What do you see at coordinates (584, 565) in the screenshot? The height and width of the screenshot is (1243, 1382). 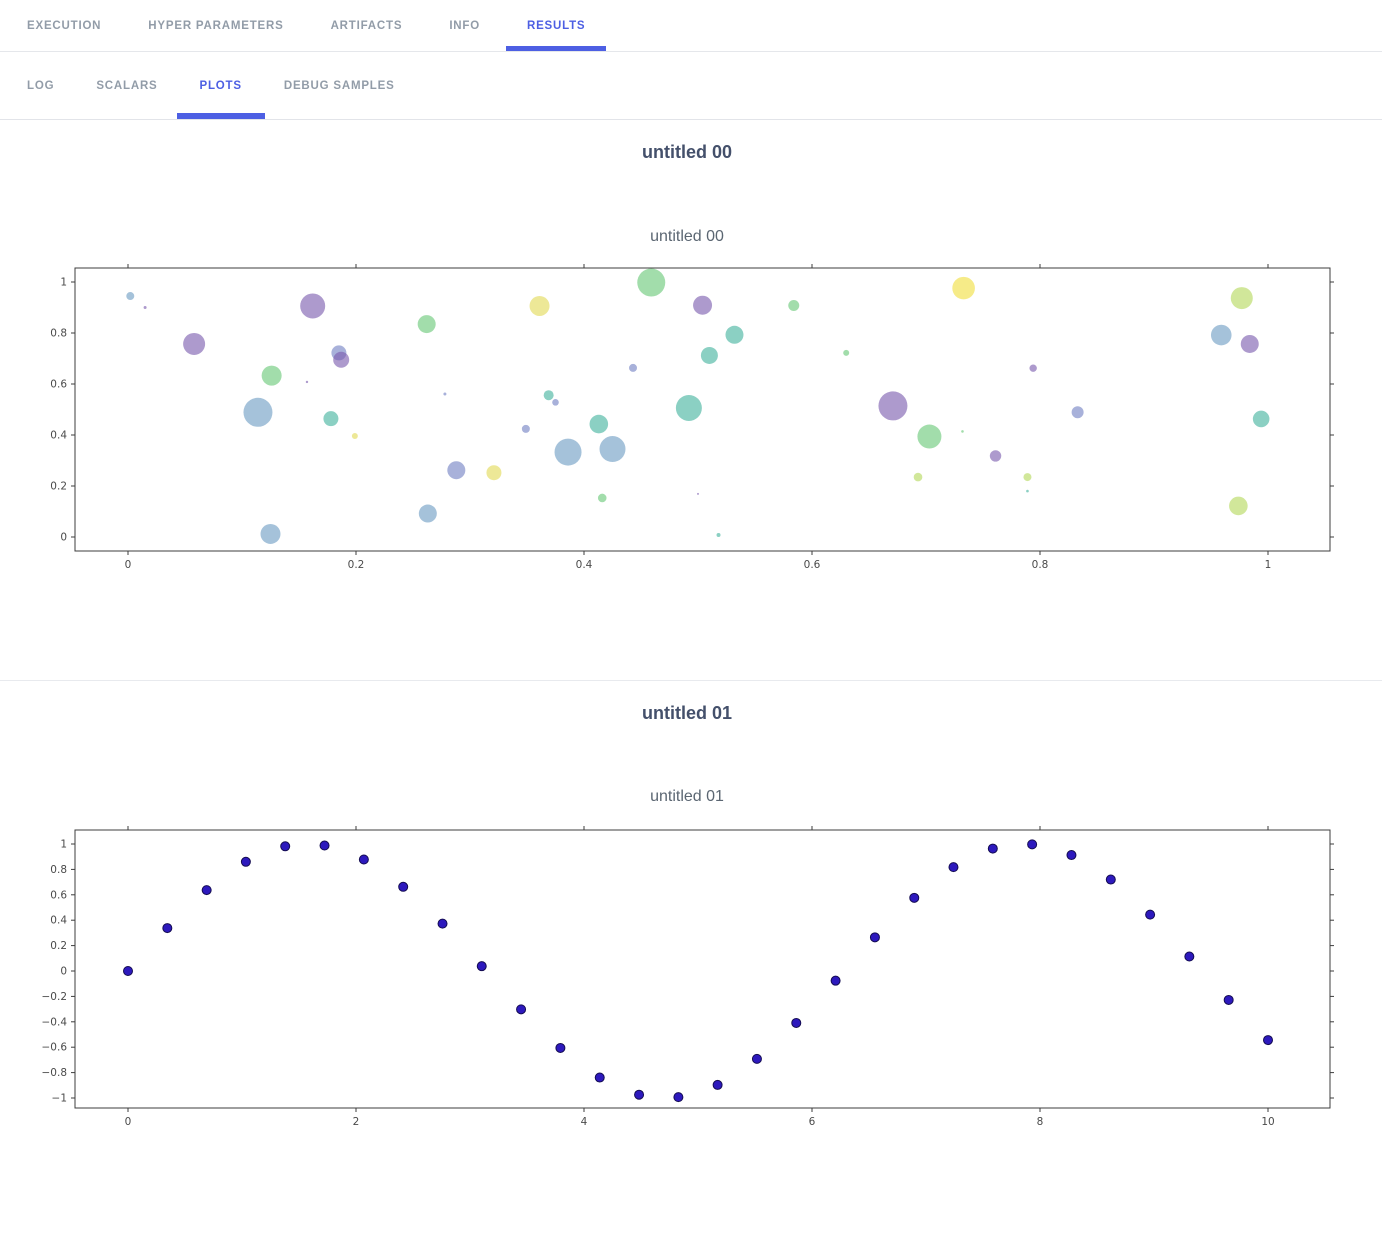 I see `x-tick-label: 0.4` at bounding box center [584, 565].